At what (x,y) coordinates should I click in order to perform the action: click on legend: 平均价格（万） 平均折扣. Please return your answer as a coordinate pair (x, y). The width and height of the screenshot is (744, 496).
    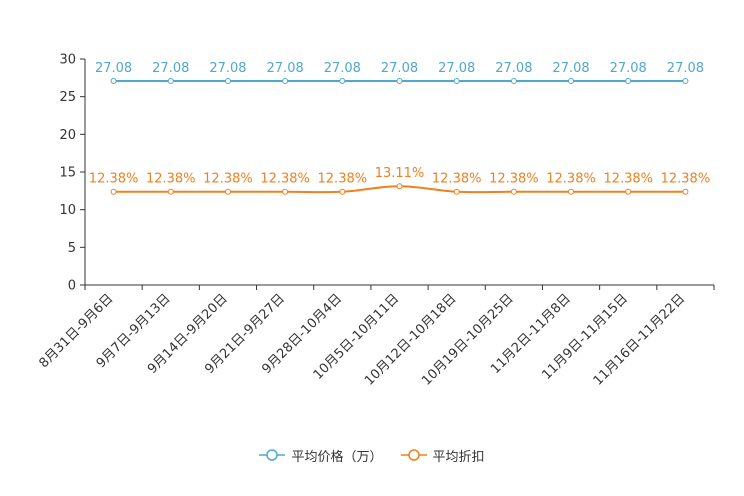
    Looking at the image, I should click on (372, 455).